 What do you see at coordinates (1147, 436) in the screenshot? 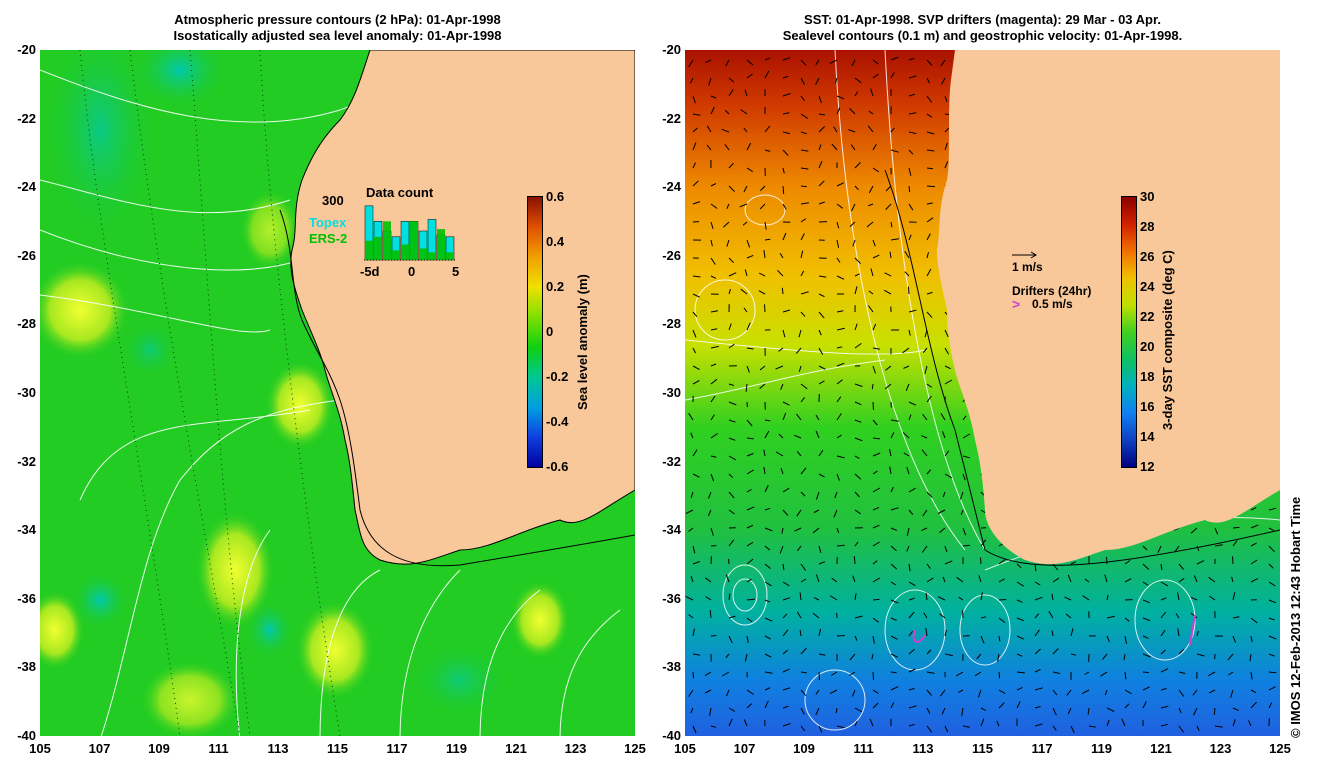
I see `colorbar-tick-label: 14` at bounding box center [1147, 436].